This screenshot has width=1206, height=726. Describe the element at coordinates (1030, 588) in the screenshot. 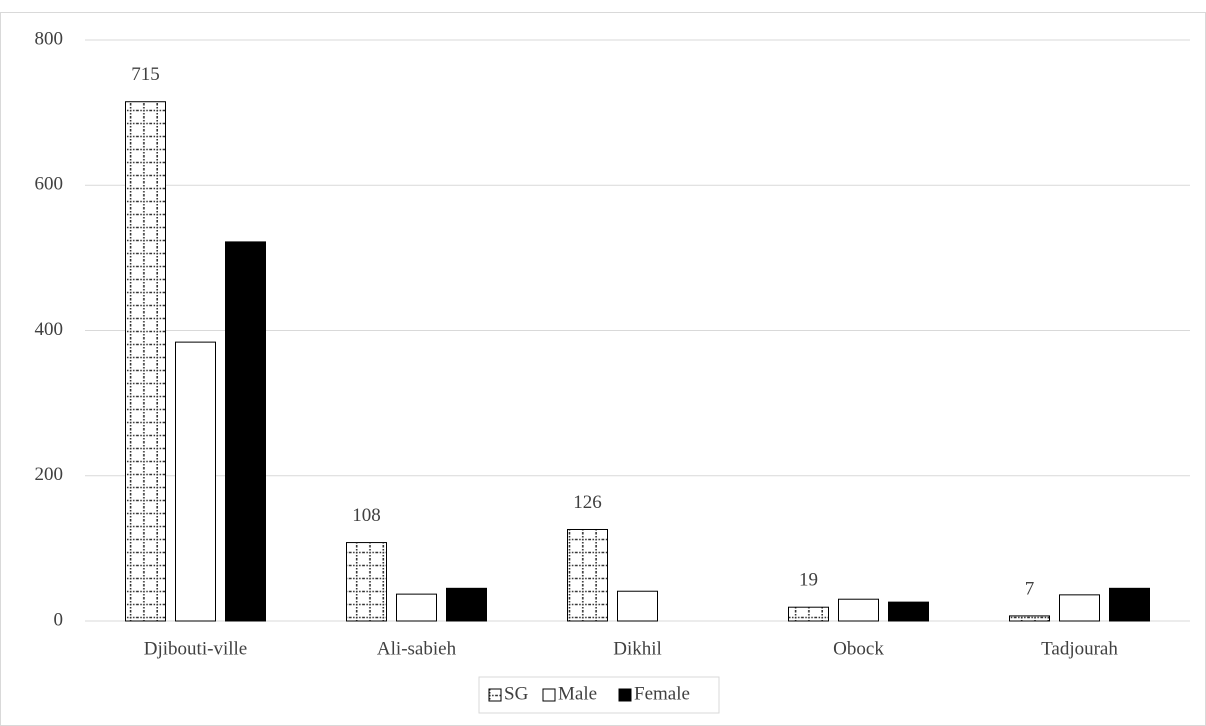

I see `data-label: 7` at that location.